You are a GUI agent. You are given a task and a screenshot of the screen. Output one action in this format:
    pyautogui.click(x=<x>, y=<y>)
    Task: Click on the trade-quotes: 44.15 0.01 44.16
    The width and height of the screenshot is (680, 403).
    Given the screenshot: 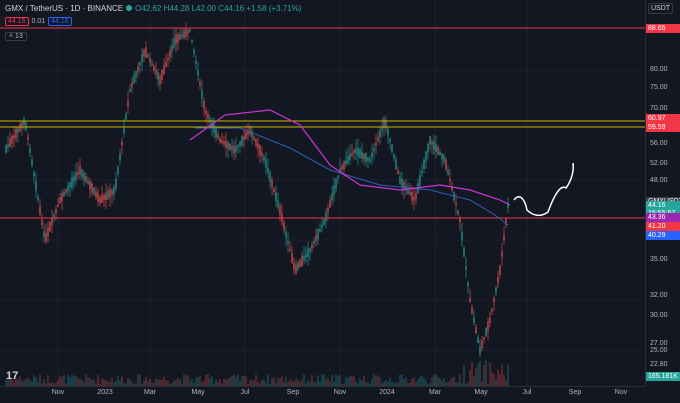 What is the action you would take?
    pyautogui.click(x=38, y=21)
    